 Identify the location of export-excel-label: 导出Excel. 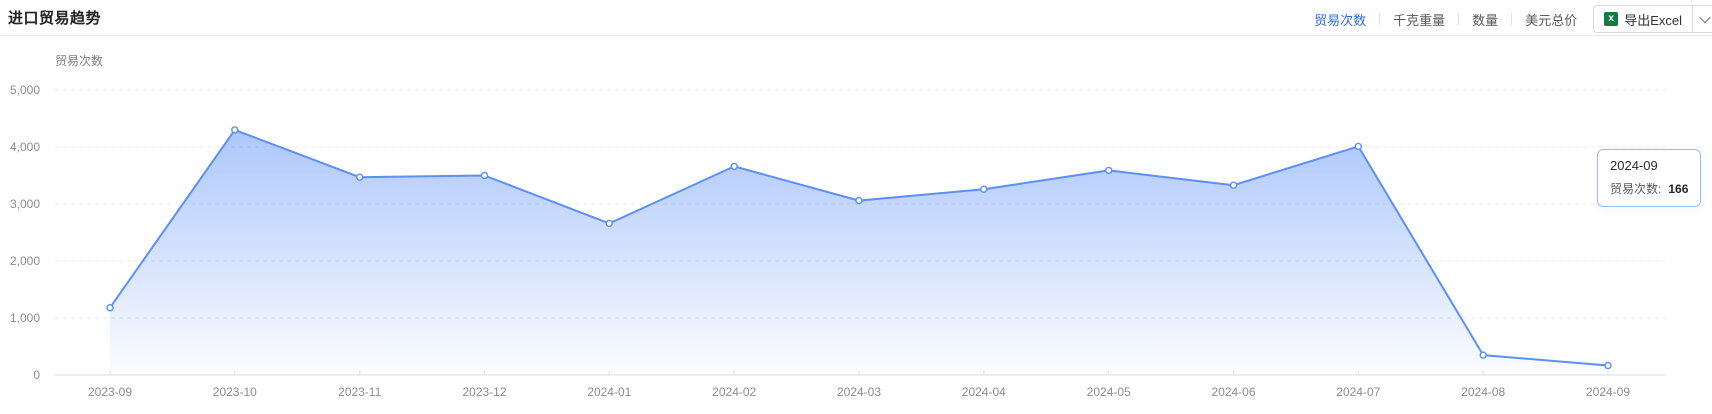
(1653, 20).